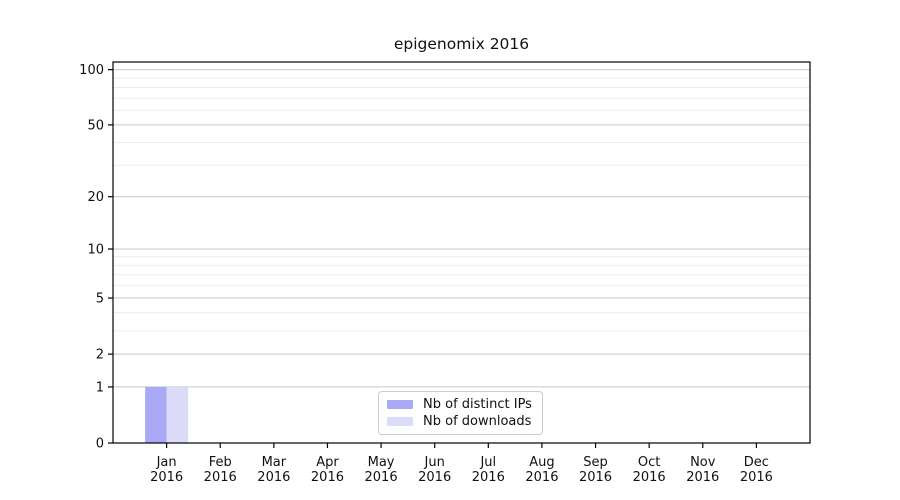 Image resolution: width=900 pixels, height=500 pixels. What do you see at coordinates (595, 462) in the screenshot?
I see `x-tick-label-month: Sep` at bounding box center [595, 462].